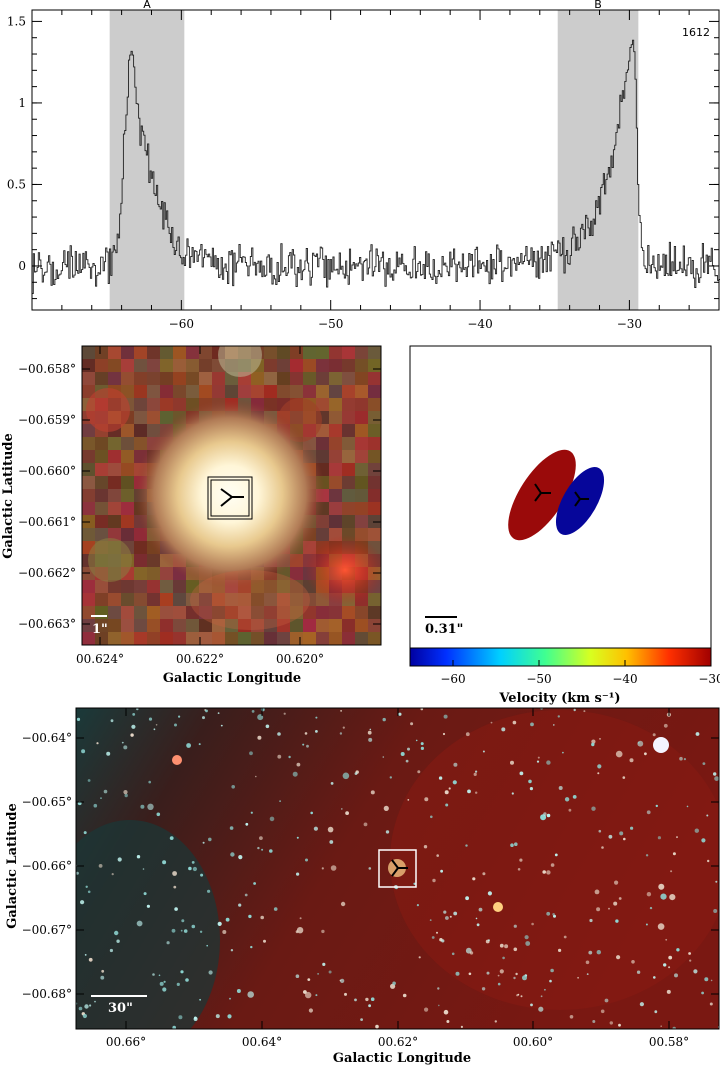  I want to click on maser-marker-icon, so click(561, 495).